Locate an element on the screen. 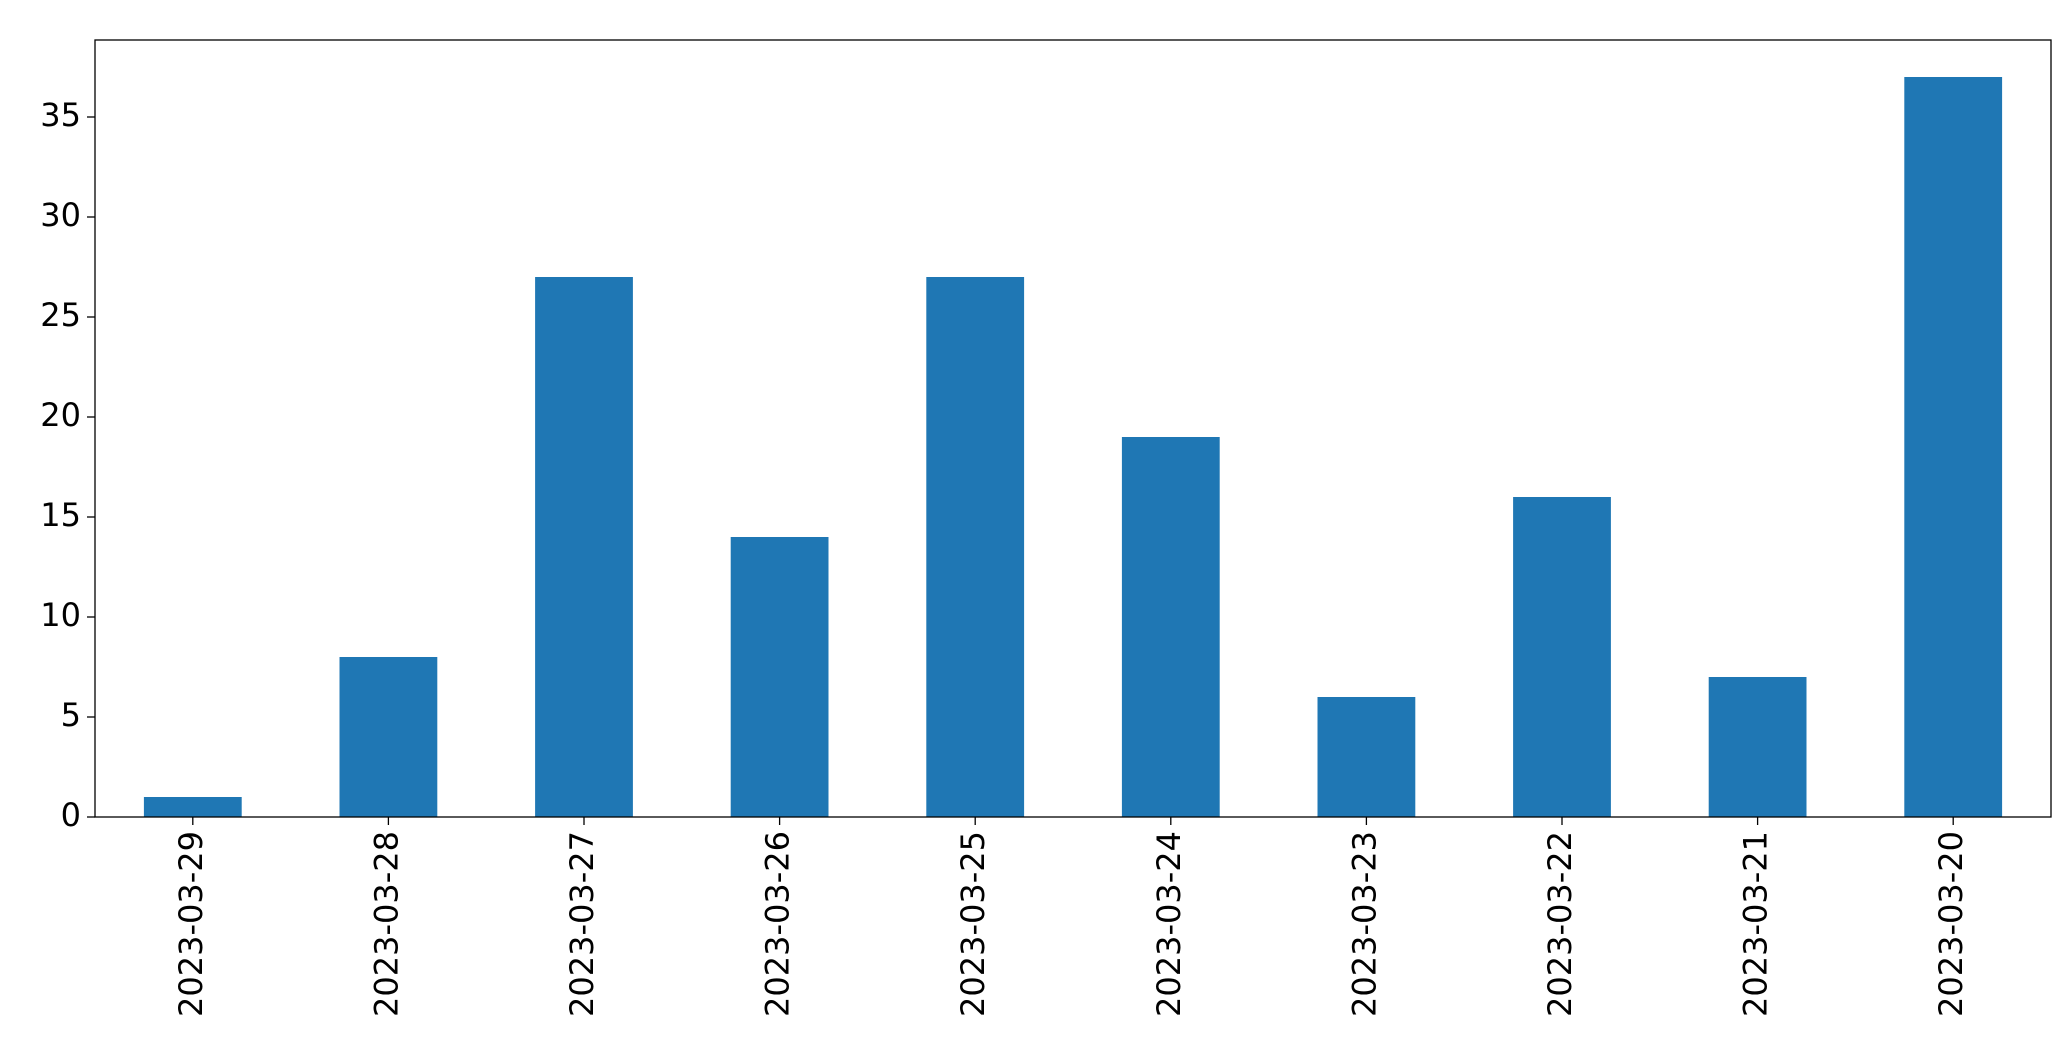 Image resolution: width=2071 pixels, height=1061 pixels. y-tick-label: 0 is located at coordinates (71, 815).